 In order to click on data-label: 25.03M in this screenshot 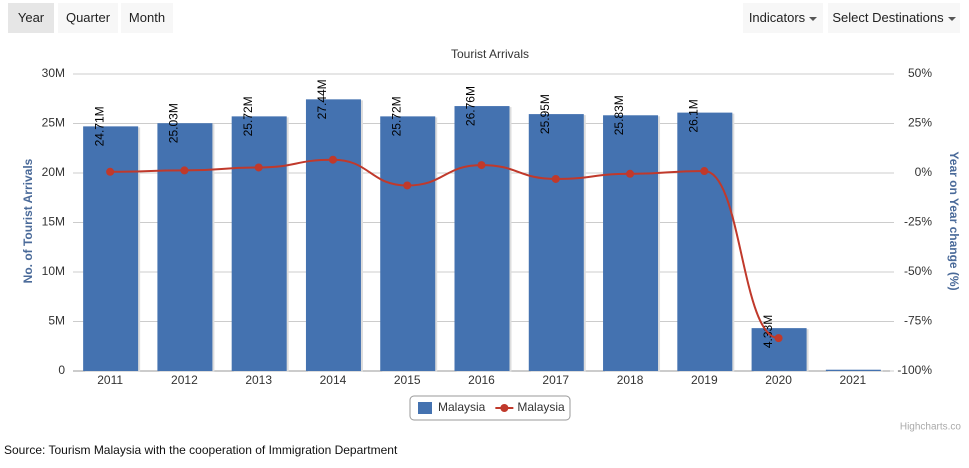, I will do `click(174, 123)`.